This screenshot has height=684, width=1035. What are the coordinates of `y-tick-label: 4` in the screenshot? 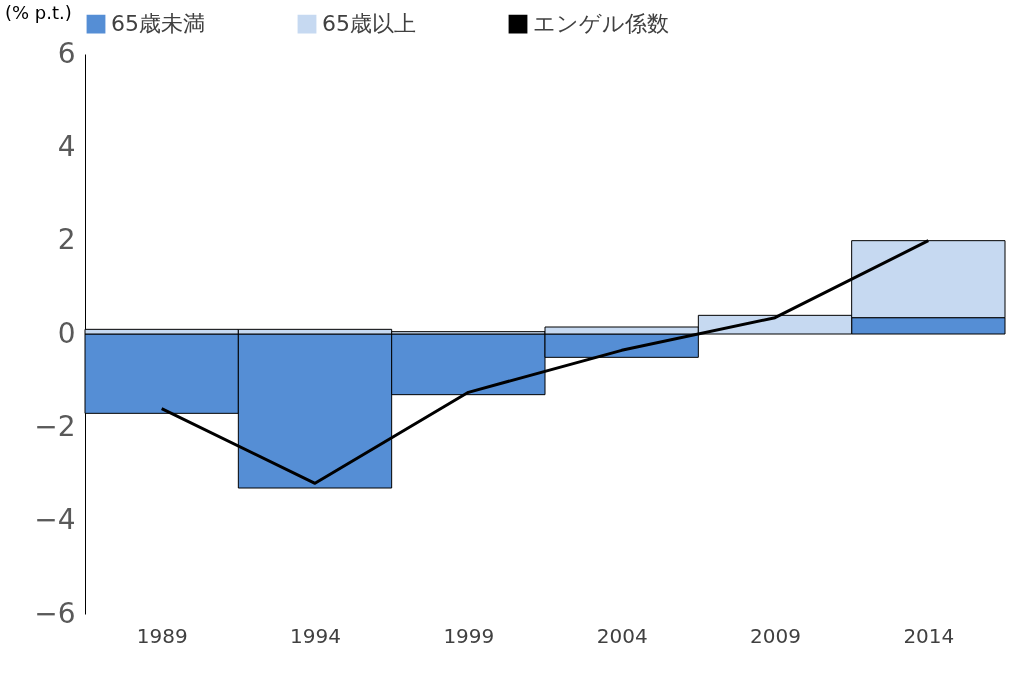 It's located at (66, 146).